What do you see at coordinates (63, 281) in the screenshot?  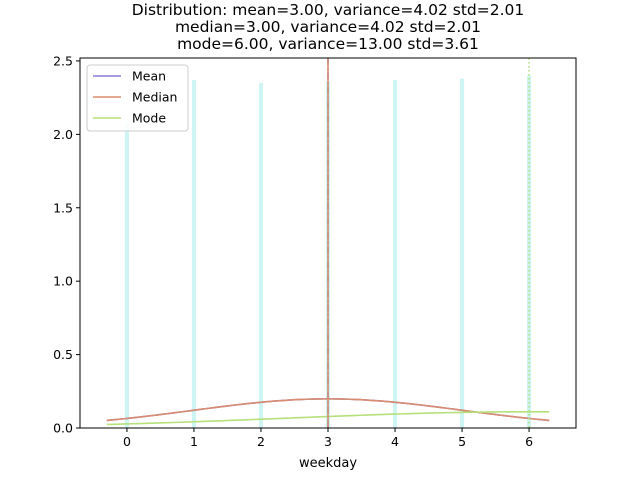 I see `y-tick-label: 1.0` at bounding box center [63, 281].